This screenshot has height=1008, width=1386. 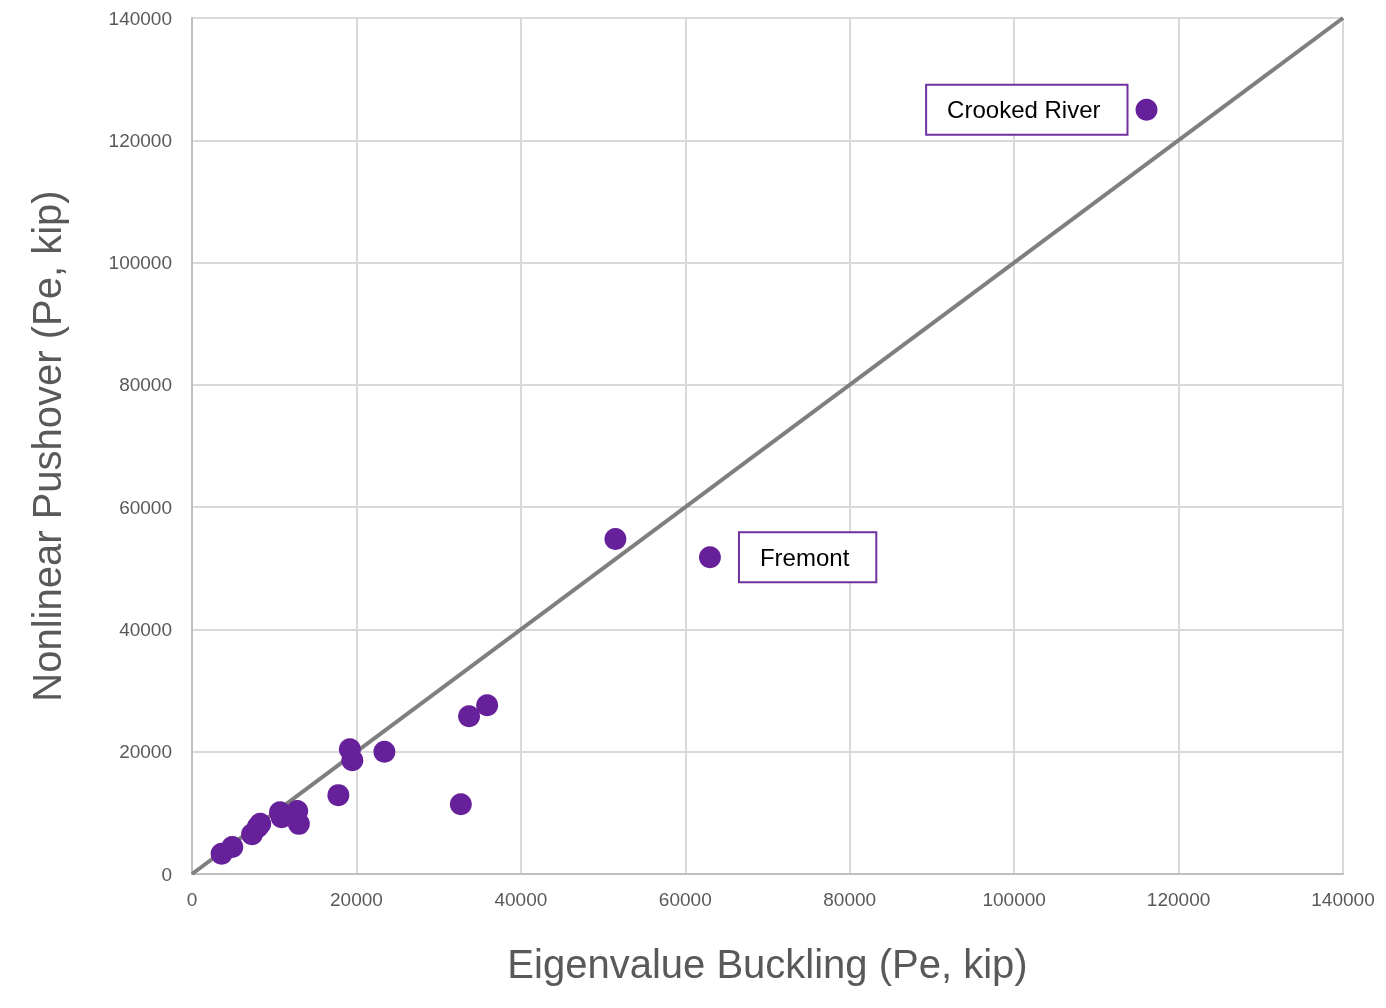 I want to click on x-tick-label: 120000, so click(x=1178, y=899).